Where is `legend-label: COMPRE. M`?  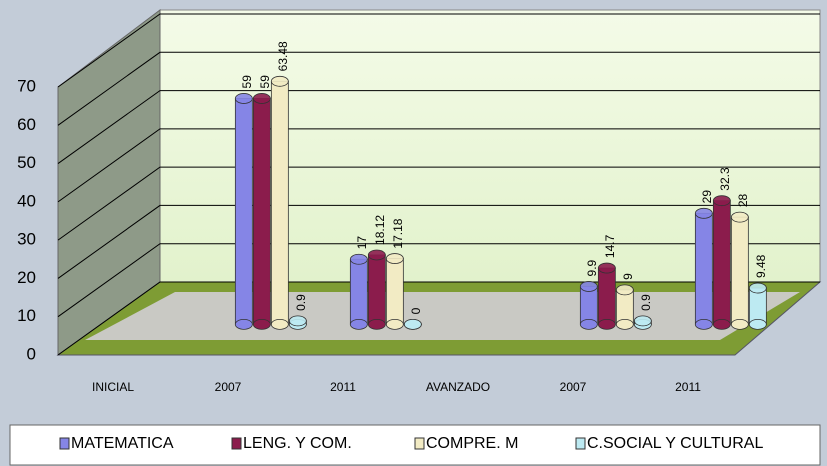 legend-label: COMPRE. M is located at coordinates (472, 443).